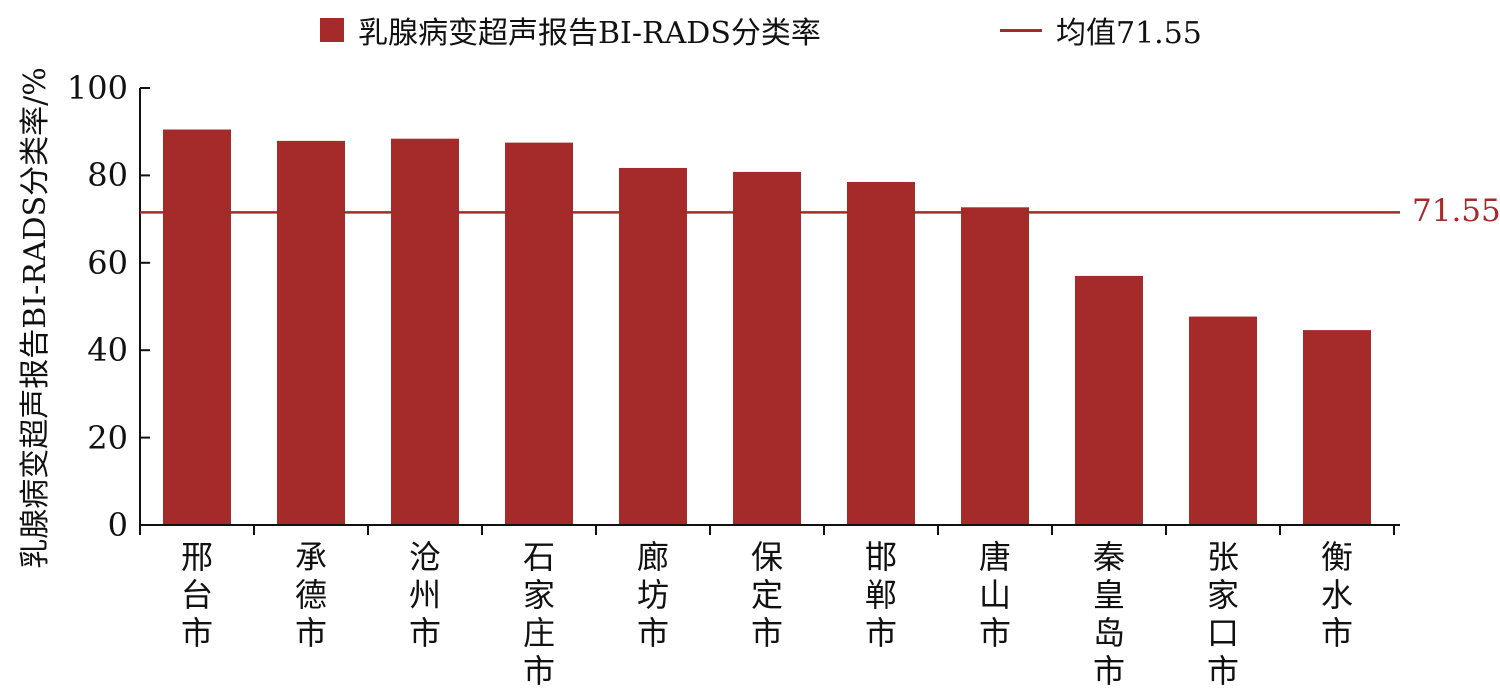 The width and height of the screenshot is (1500, 692). What do you see at coordinates (97, 88) in the screenshot?
I see `y-tick-label-100: 100` at bounding box center [97, 88].